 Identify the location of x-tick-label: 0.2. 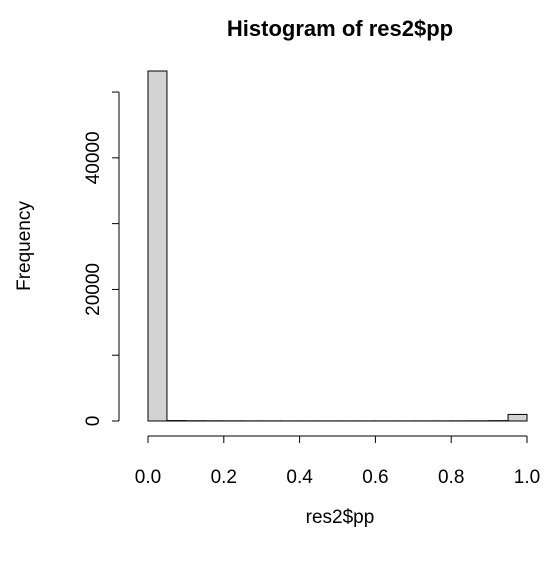
(224, 477).